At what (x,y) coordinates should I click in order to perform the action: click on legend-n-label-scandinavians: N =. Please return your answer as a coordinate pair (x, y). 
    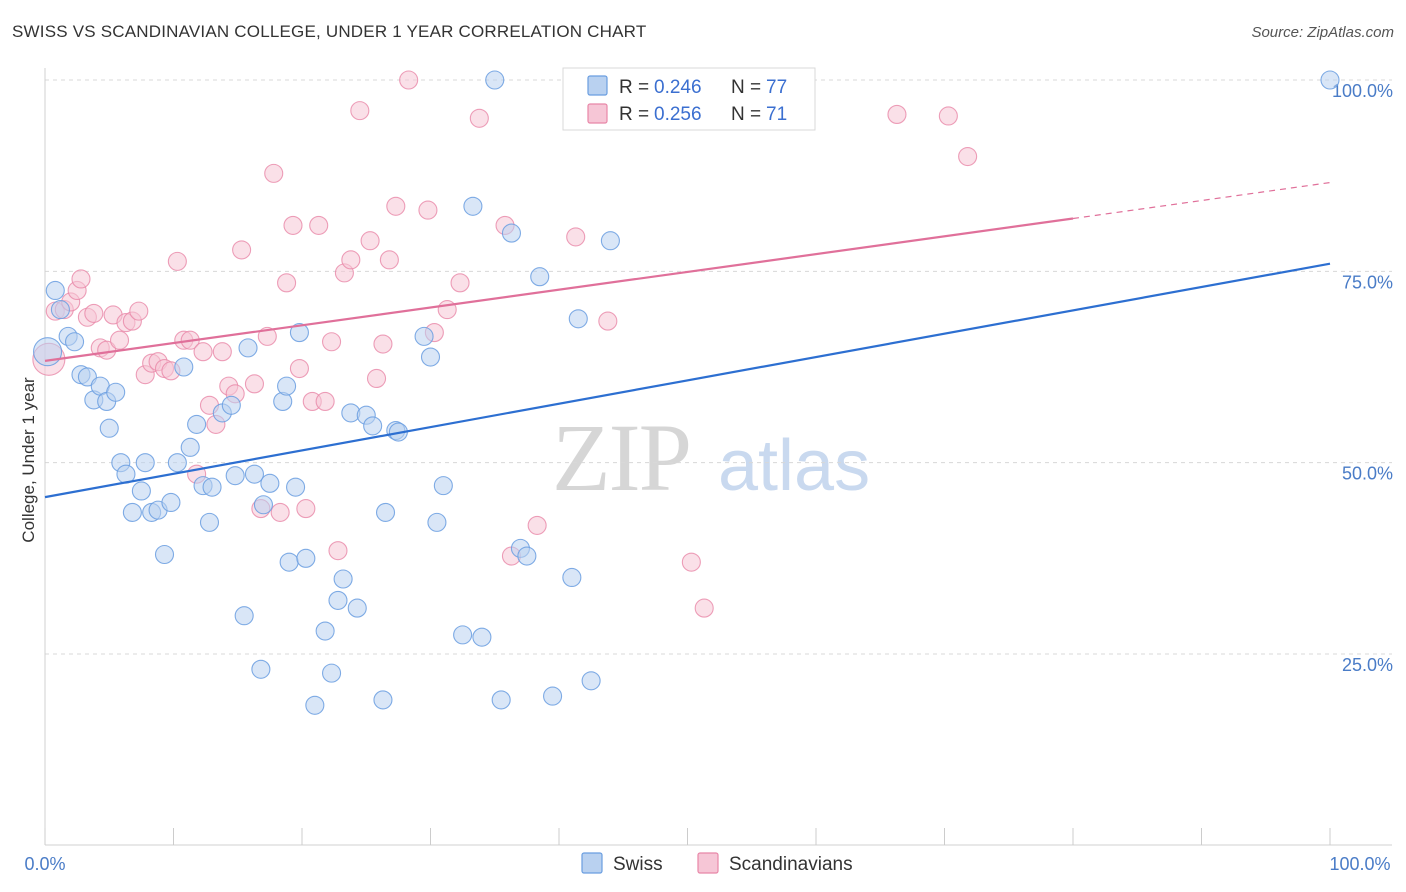
    Looking at the image, I should click on (746, 114).